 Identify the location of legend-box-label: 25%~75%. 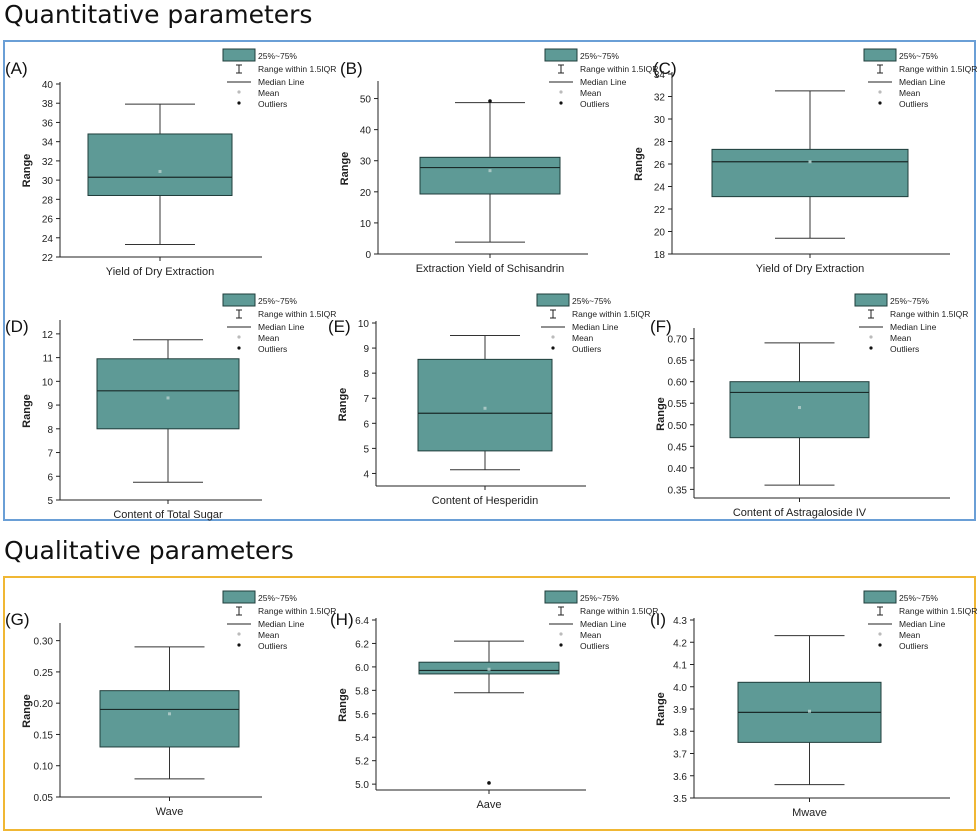
(918, 56).